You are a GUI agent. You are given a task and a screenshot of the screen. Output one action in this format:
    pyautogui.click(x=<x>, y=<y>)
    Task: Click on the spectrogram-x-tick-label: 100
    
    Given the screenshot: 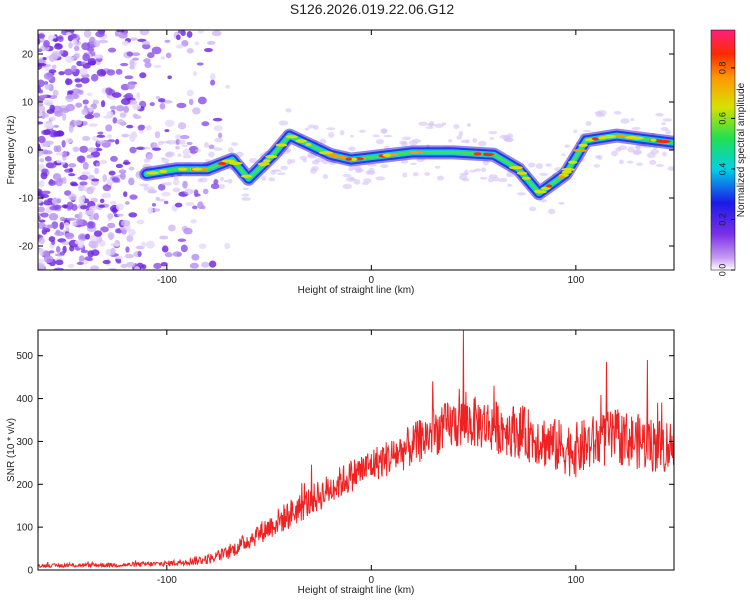 What is the action you would take?
    pyautogui.click(x=575, y=280)
    